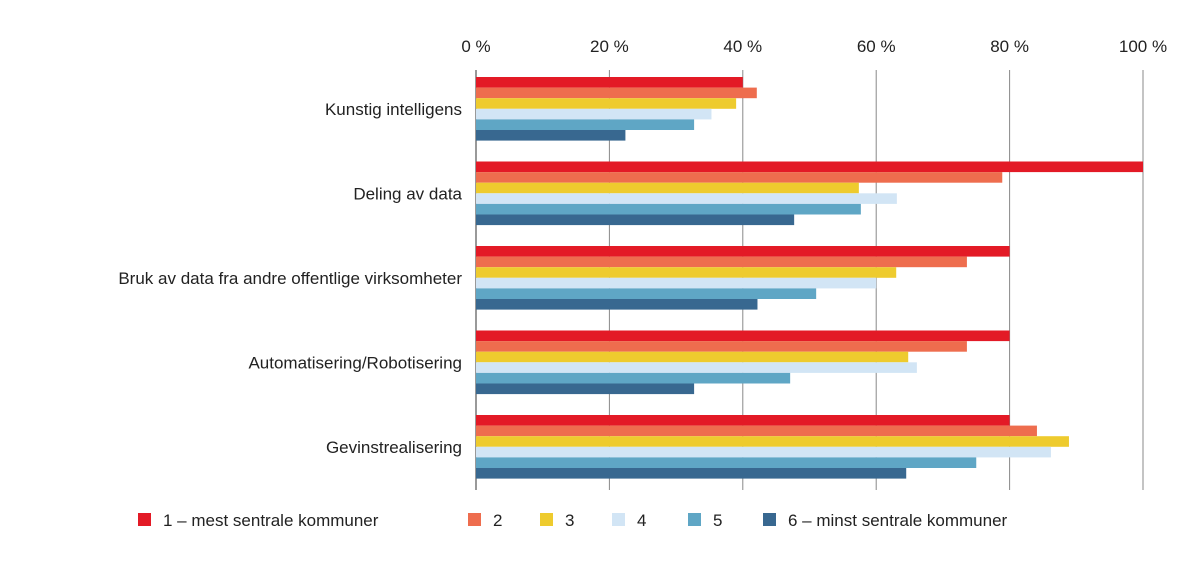 Image resolution: width=1200 pixels, height=568 pixels. I want to click on legend-label: 6 – minst sentrale kommuner, so click(898, 520).